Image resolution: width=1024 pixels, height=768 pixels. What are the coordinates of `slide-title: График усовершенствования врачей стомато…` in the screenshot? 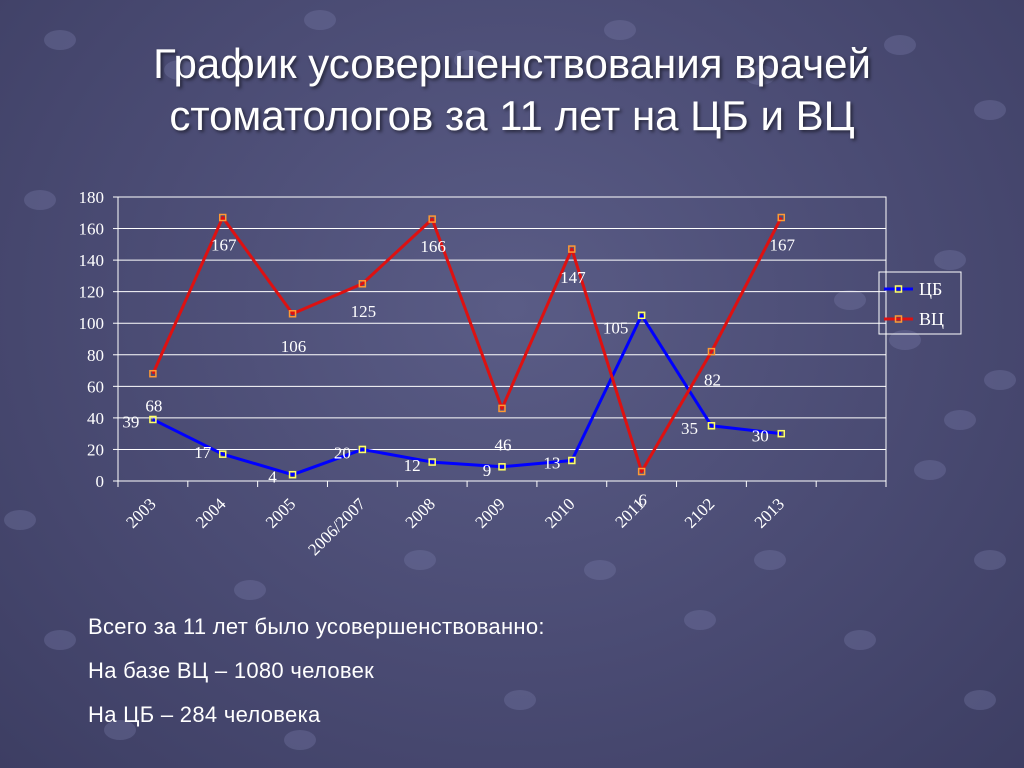 It's located at (512, 90).